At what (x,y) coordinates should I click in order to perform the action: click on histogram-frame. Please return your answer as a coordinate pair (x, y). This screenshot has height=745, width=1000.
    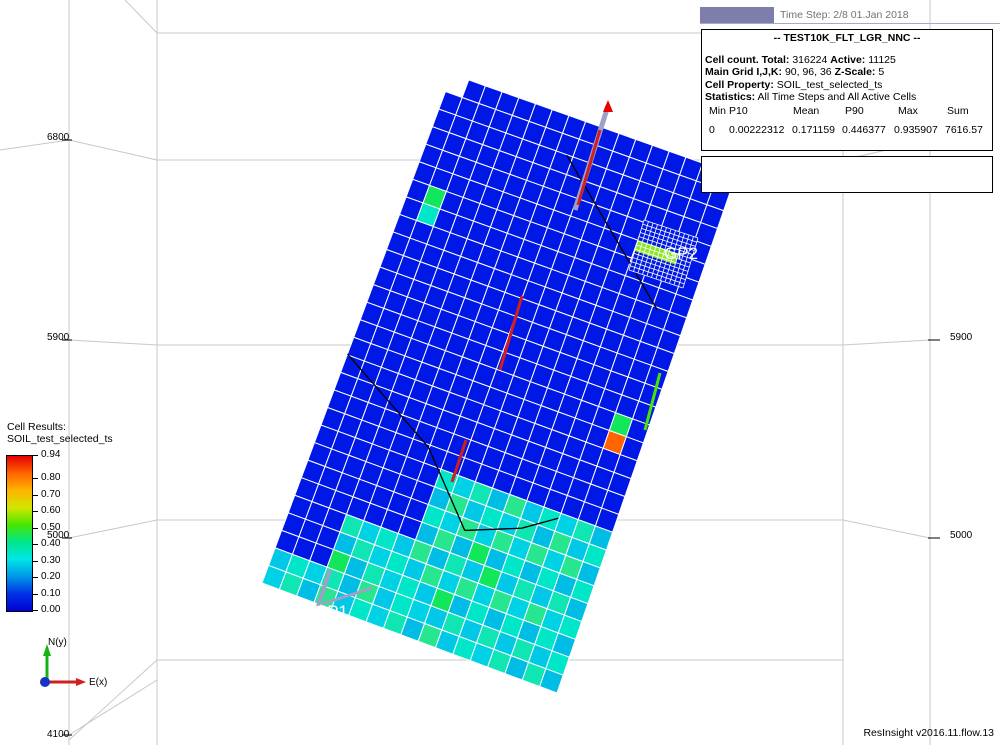
    Looking at the image, I should click on (847, 174).